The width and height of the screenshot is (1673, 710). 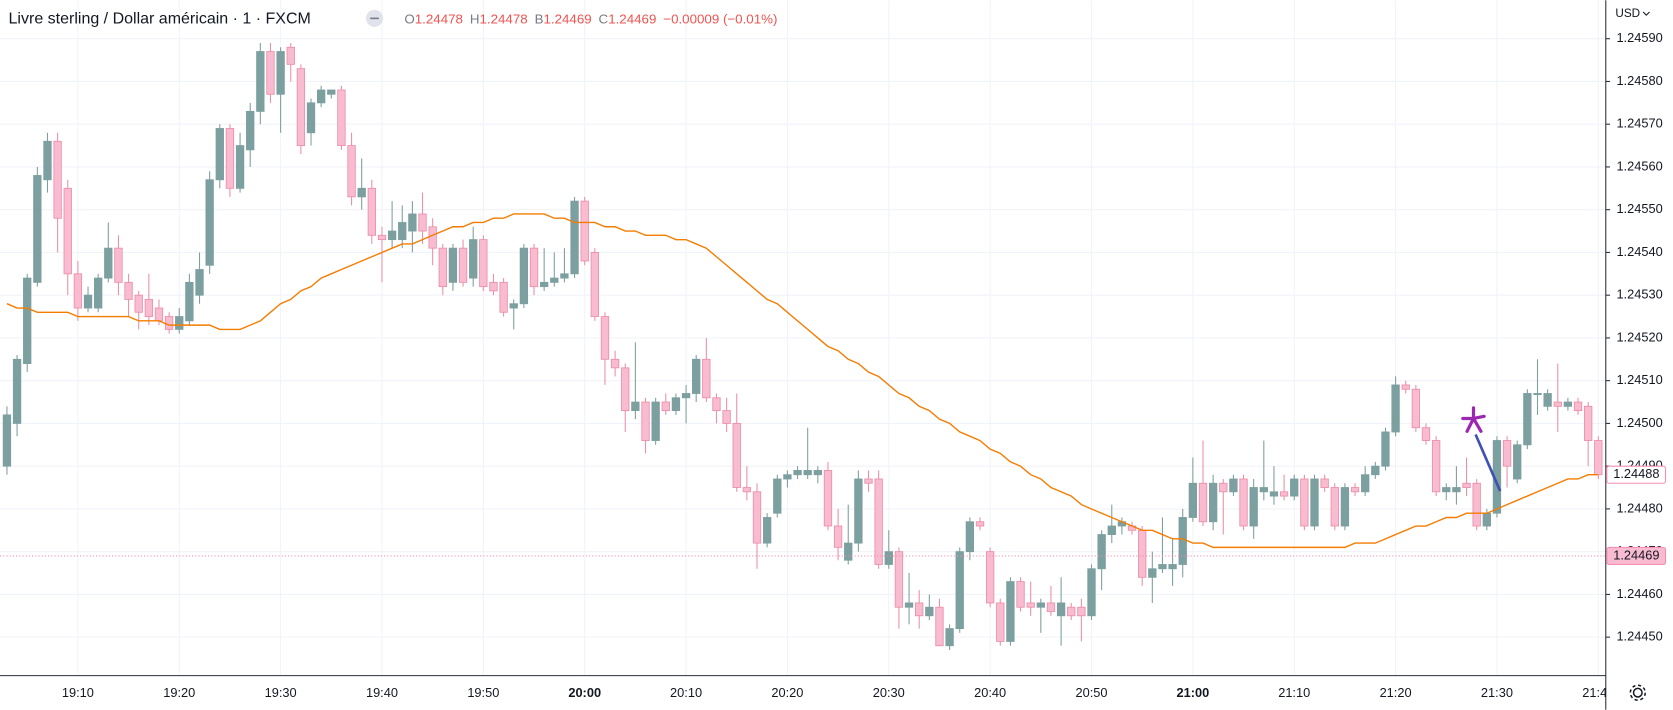 I want to click on y-tick-label: 1.24520, so click(x=1639, y=336).